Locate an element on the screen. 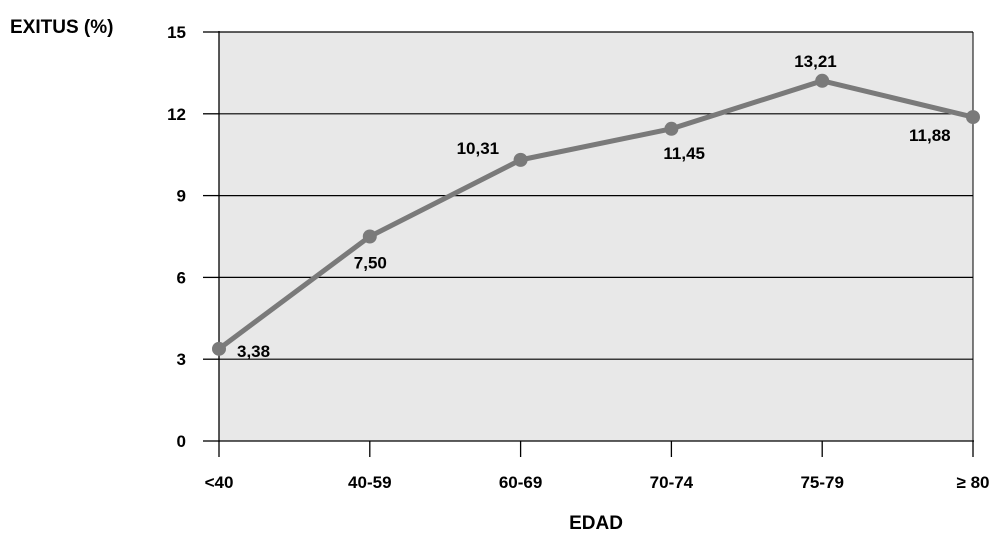 This screenshot has width=1000, height=539. x-tick-label: 40-59 is located at coordinates (369, 482).